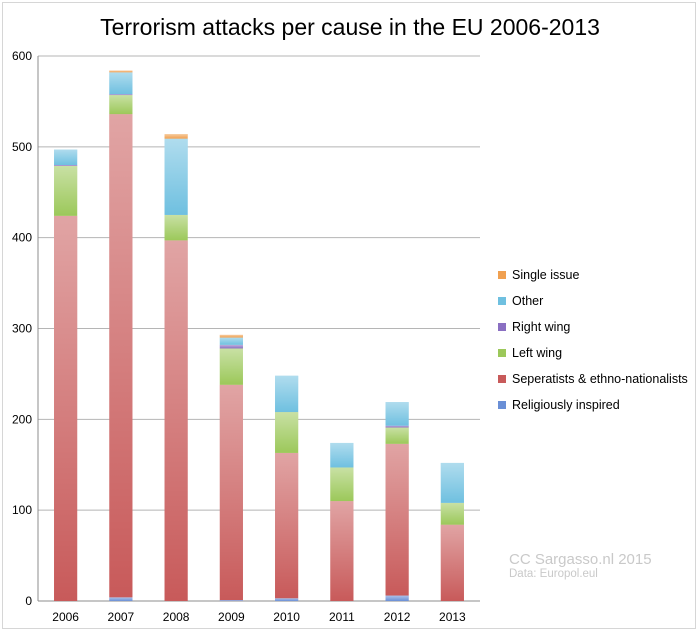  Describe the element at coordinates (553, 573) in the screenshot. I see `data-source-line: Data: Europol.eul` at that location.